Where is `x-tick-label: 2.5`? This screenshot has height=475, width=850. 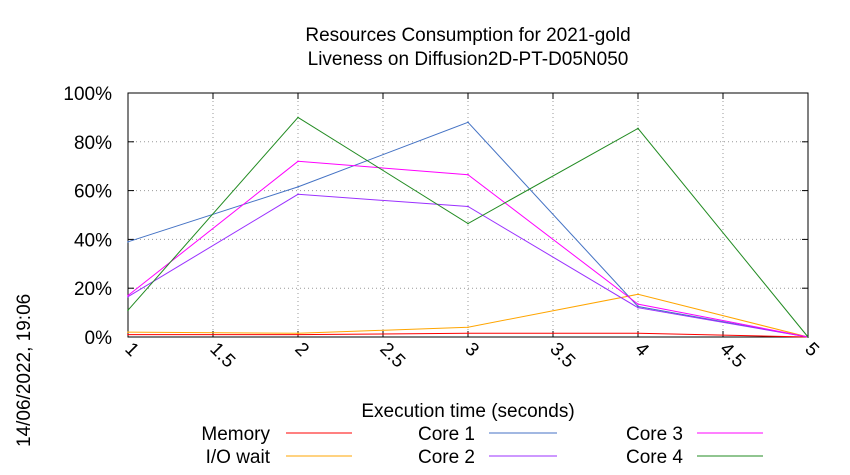
x-tick-label: 2.5 is located at coordinates (392, 356).